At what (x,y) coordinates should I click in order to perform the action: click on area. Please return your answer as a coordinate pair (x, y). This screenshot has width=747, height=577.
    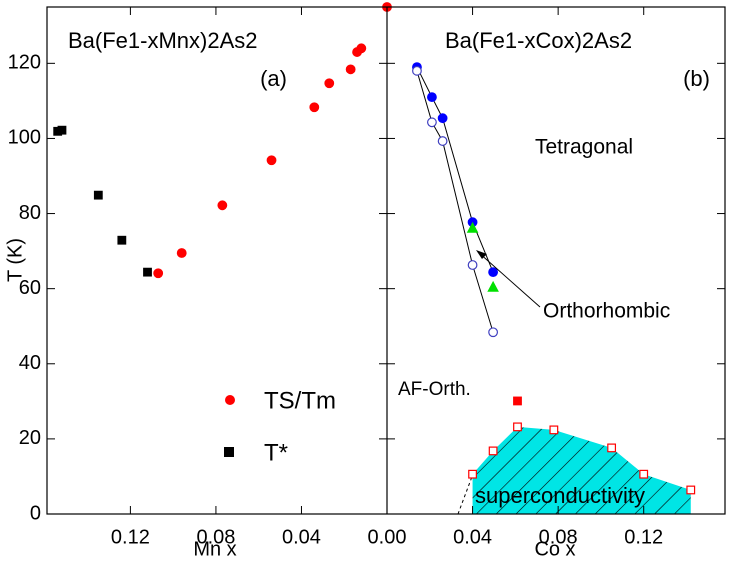
    Looking at the image, I should click on (581, 470).